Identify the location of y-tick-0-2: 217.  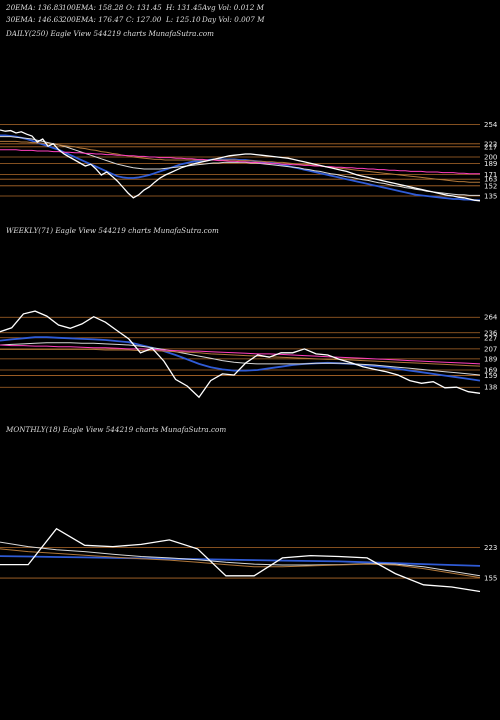
(490, 147).